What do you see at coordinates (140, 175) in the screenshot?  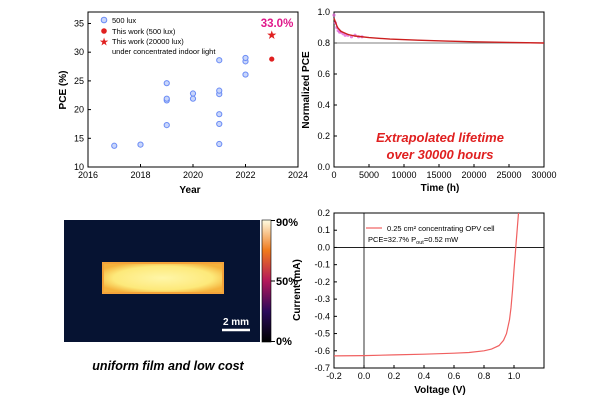 I see `p1-xtick-label: 2018` at bounding box center [140, 175].